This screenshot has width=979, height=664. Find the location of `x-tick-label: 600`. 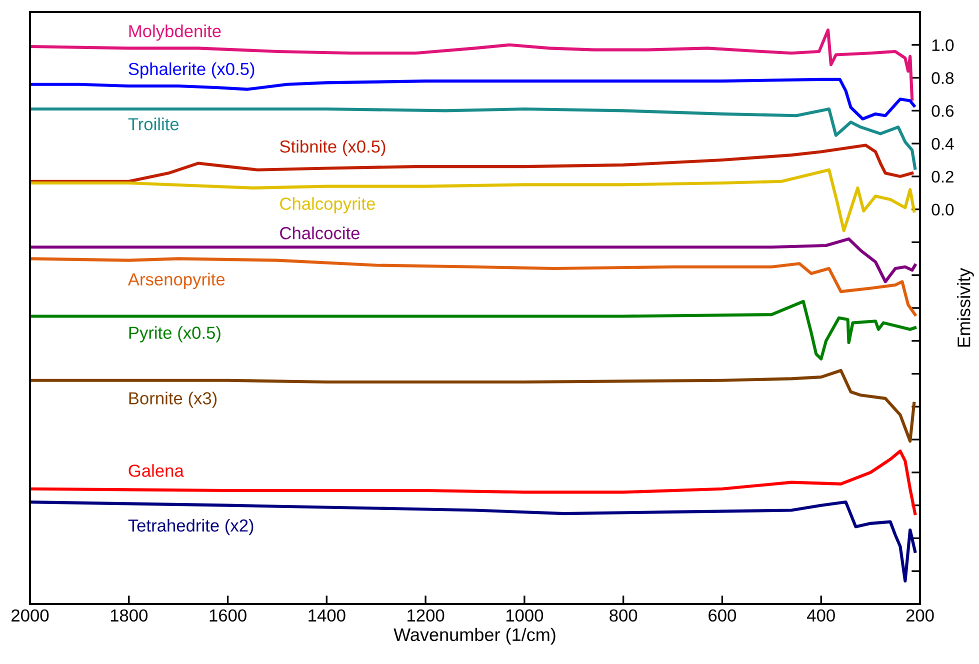

x-tick-label: 600 is located at coordinates (722, 615).